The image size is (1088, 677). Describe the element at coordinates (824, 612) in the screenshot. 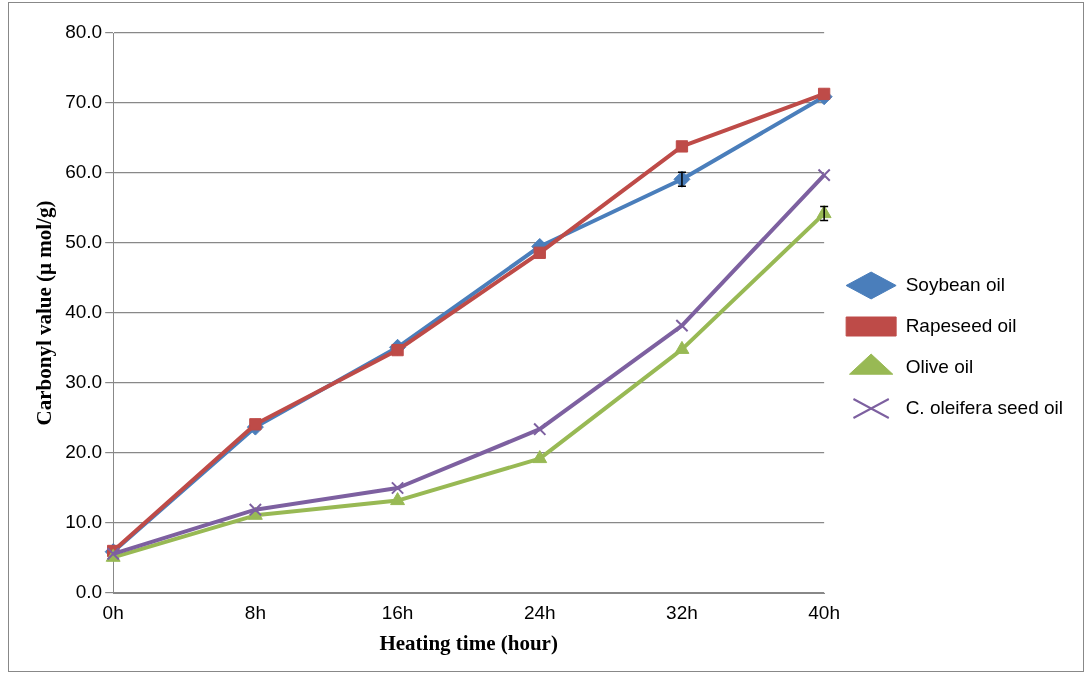

I see `x-tick-label: 40h` at that location.